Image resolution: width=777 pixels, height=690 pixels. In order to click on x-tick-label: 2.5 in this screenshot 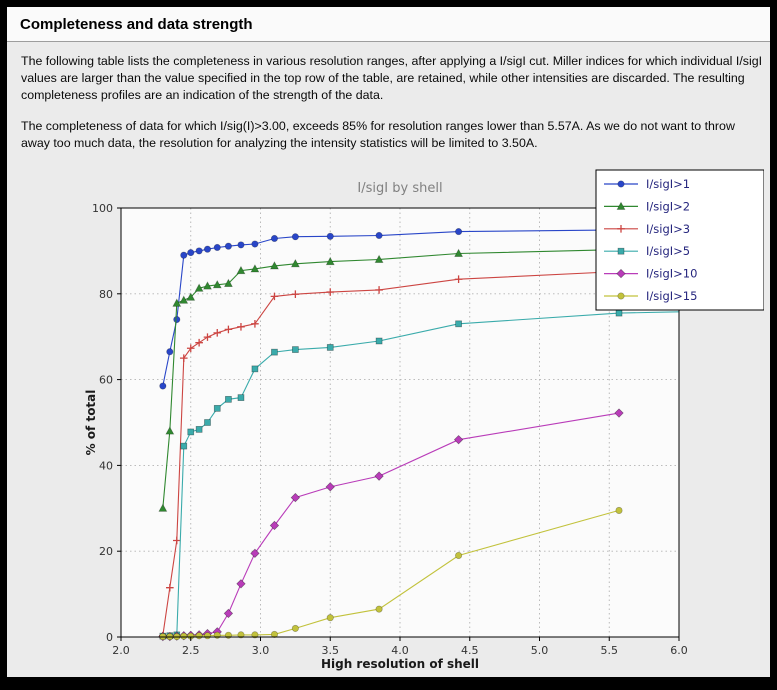, I will do `click(191, 650)`.